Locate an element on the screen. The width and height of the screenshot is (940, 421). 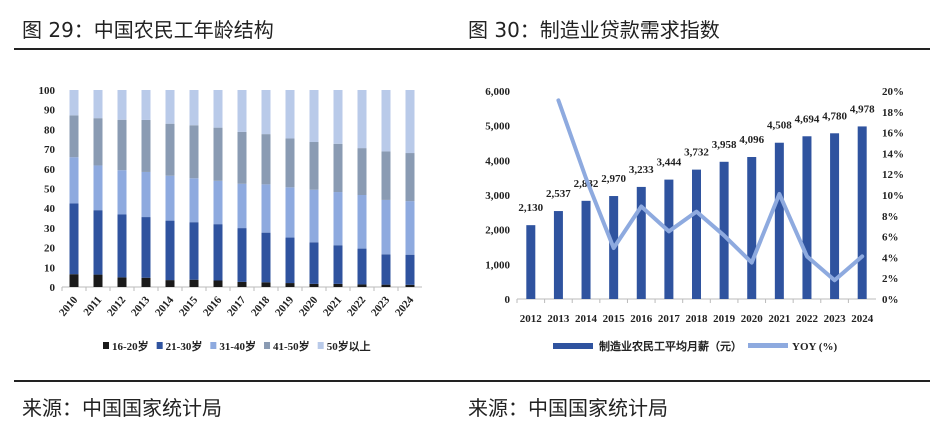
y2-tick-label: 14% is located at coordinates (893, 154).